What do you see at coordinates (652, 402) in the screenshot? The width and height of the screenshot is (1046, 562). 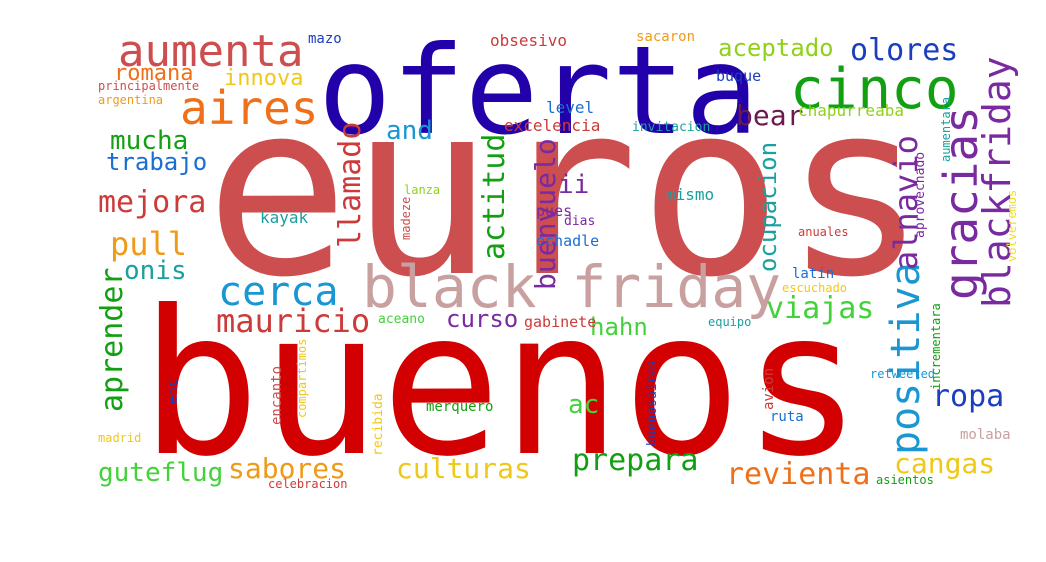 I see `word-buenosaires: buenosaires` at bounding box center [652, 402].